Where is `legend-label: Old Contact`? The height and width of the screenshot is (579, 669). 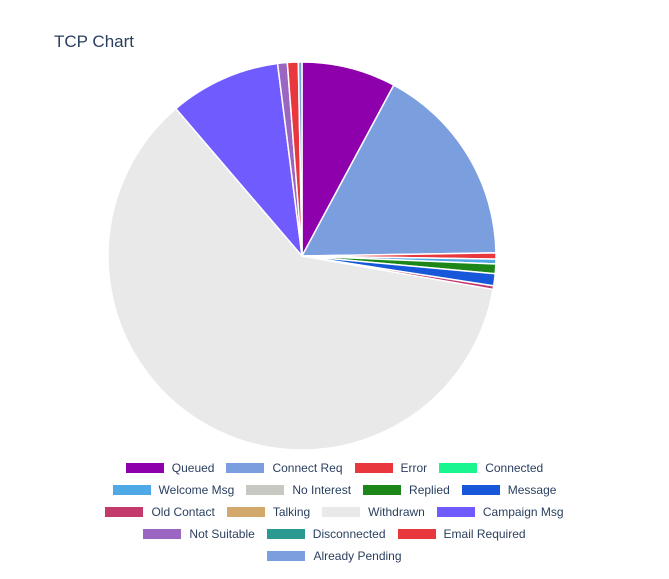 legend-label: Old Contact is located at coordinates (183, 512).